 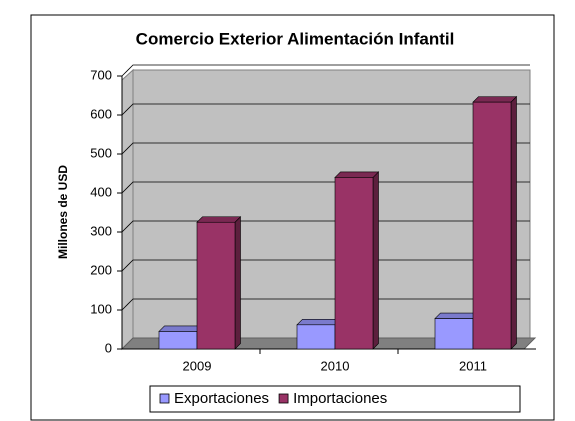 What do you see at coordinates (340, 398) in the screenshot?
I see `legend-label: Importaciones` at bounding box center [340, 398].